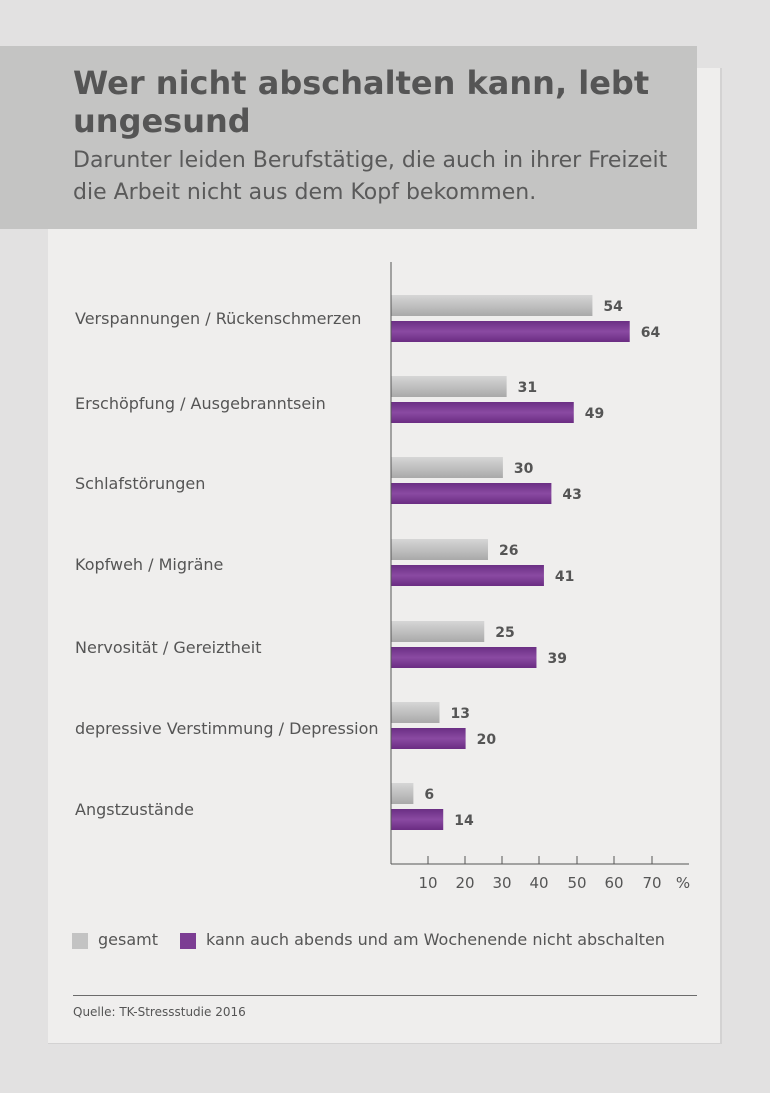 The width and height of the screenshot is (770, 1093). Describe the element at coordinates (594, 414) in the screenshot. I see `bar-value-label: 49` at that location.